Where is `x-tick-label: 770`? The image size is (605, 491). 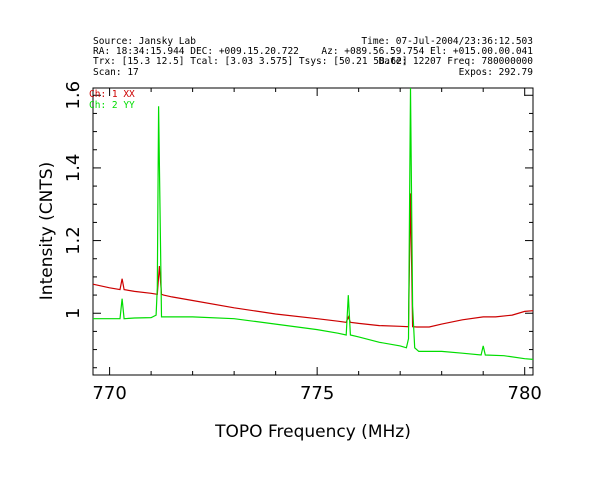
x-tick-label: 770 is located at coordinates (109, 393).